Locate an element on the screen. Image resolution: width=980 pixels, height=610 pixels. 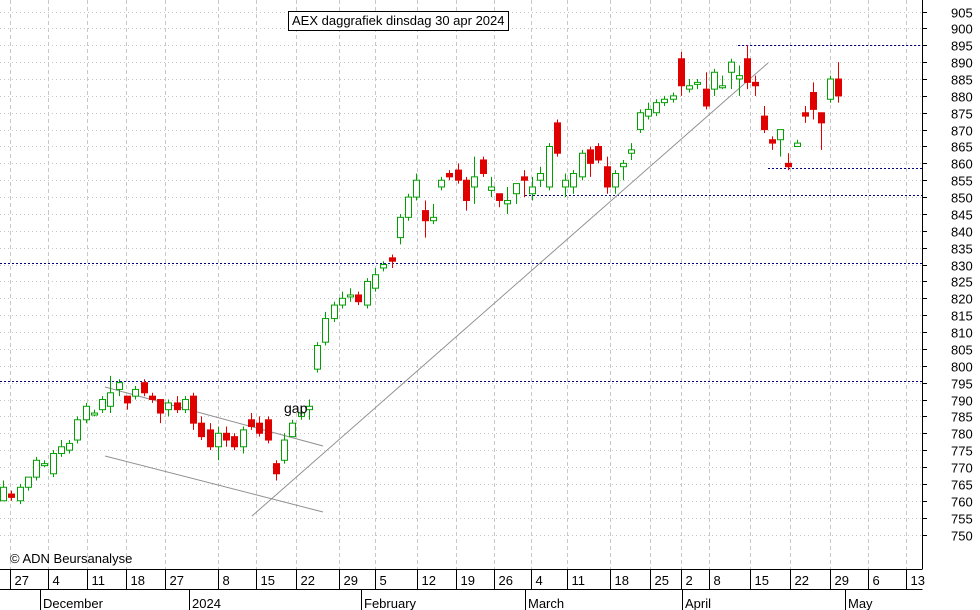
x-tick-label: 15 is located at coordinates (762, 580).